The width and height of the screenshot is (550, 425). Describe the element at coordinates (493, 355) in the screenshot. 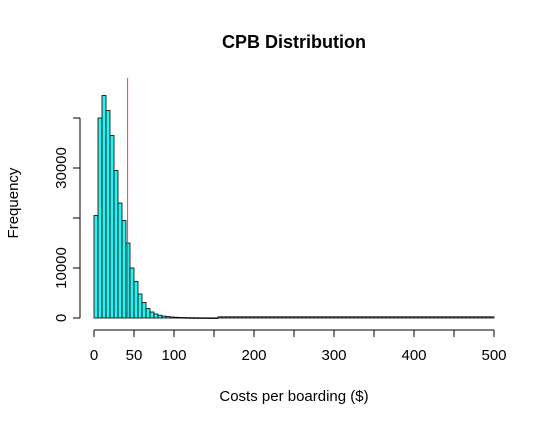

I see `x-tick-label: 500` at that location.